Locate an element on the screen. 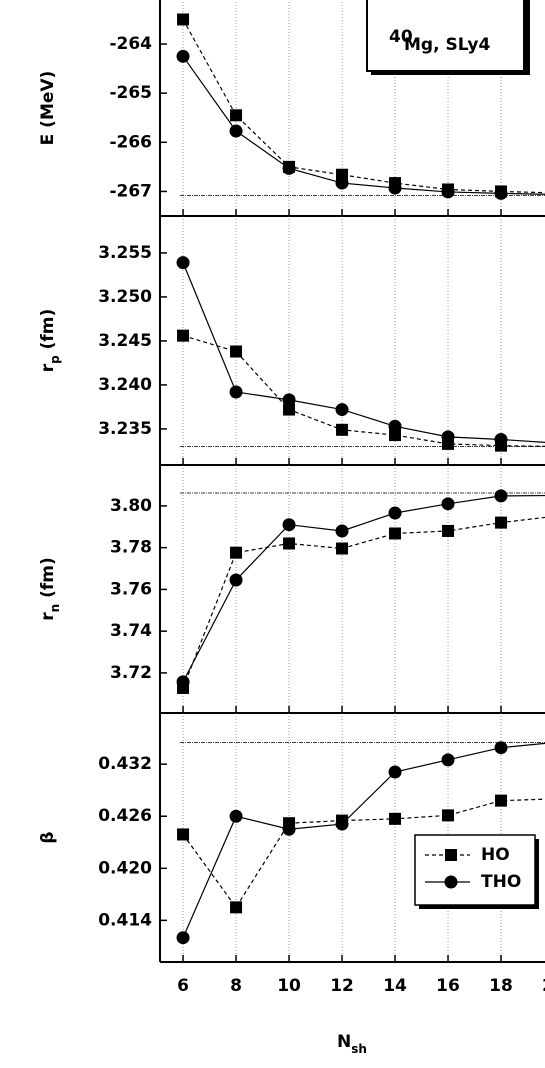  y-tick-label: 0.420 is located at coordinates (125, 868).